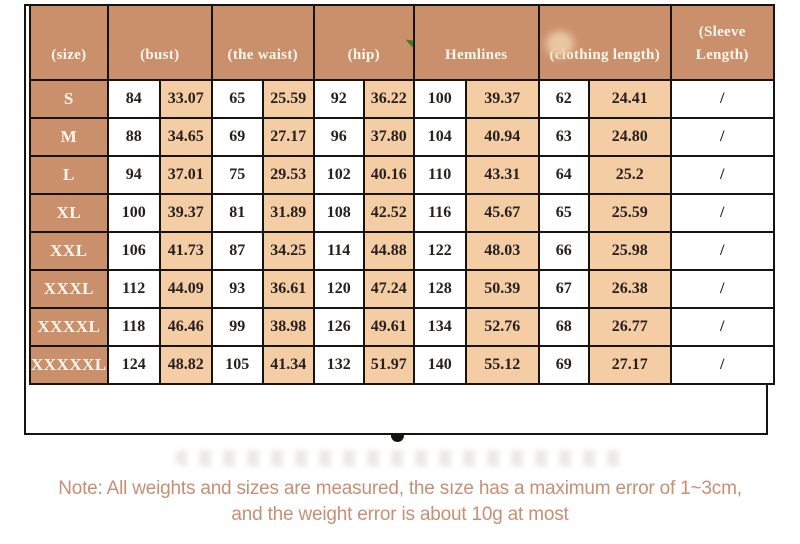 The image size is (800, 544). What do you see at coordinates (338, 175) in the screenshot?
I see `cm-value-cell: 102` at bounding box center [338, 175].